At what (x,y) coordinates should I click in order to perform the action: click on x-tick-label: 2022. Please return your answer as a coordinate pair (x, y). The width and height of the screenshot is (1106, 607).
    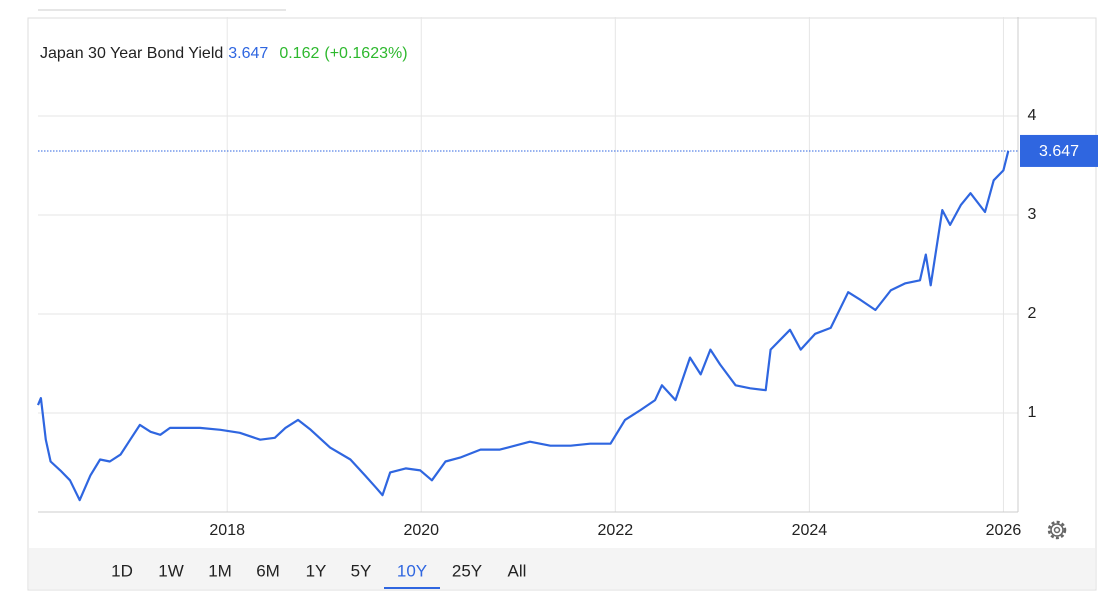
    Looking at the image, I should click on (616, 530).